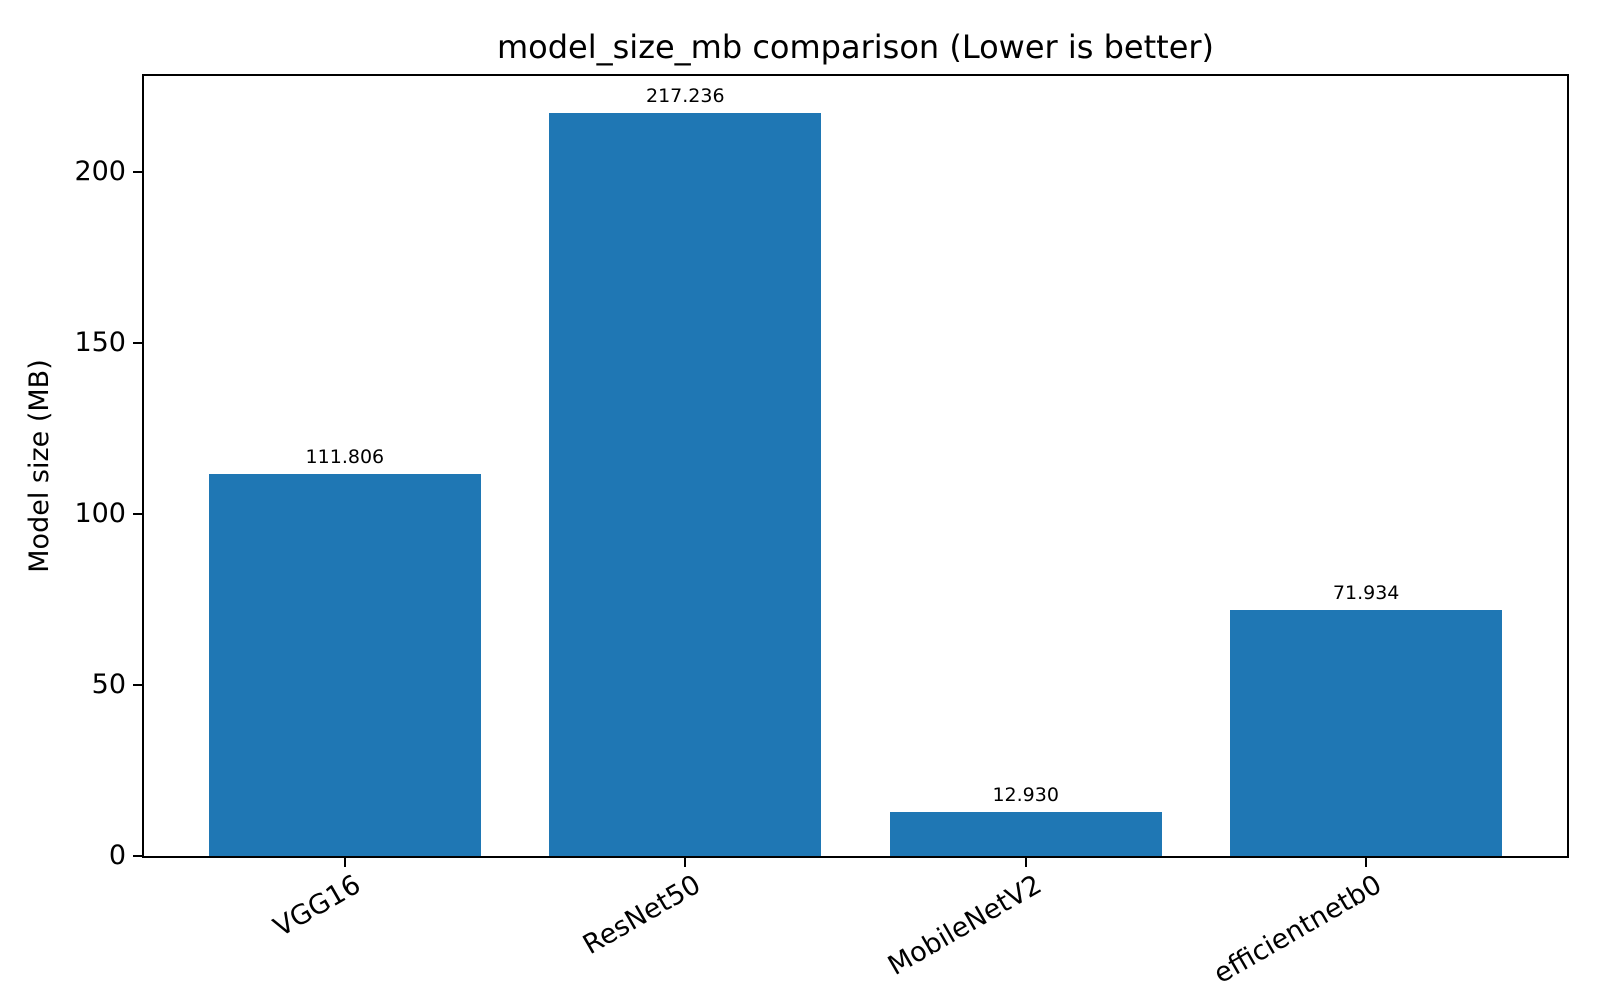  Describe the element at coordinates (1366, 592) in the screenshot. I see `bar-value-label: 71.934` at that location.